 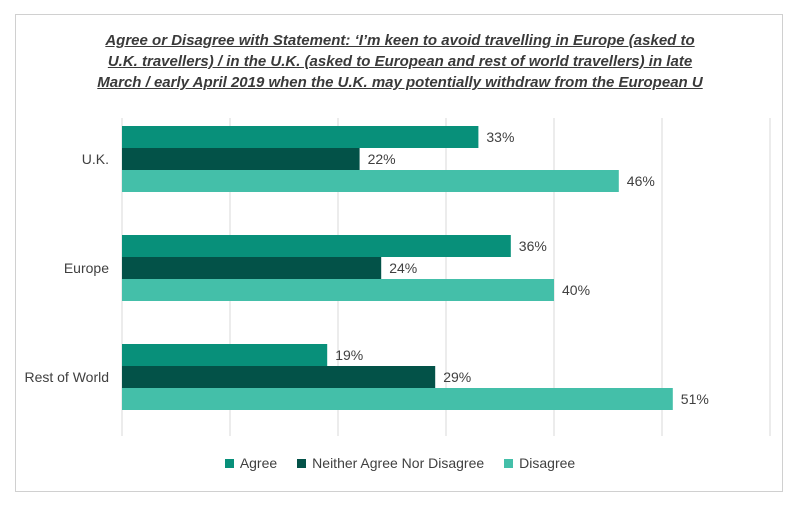 What do you see at coordinates (95, 159) in the screenshot?
I see `category-label: U.K.` at bounding box center [95, 159].